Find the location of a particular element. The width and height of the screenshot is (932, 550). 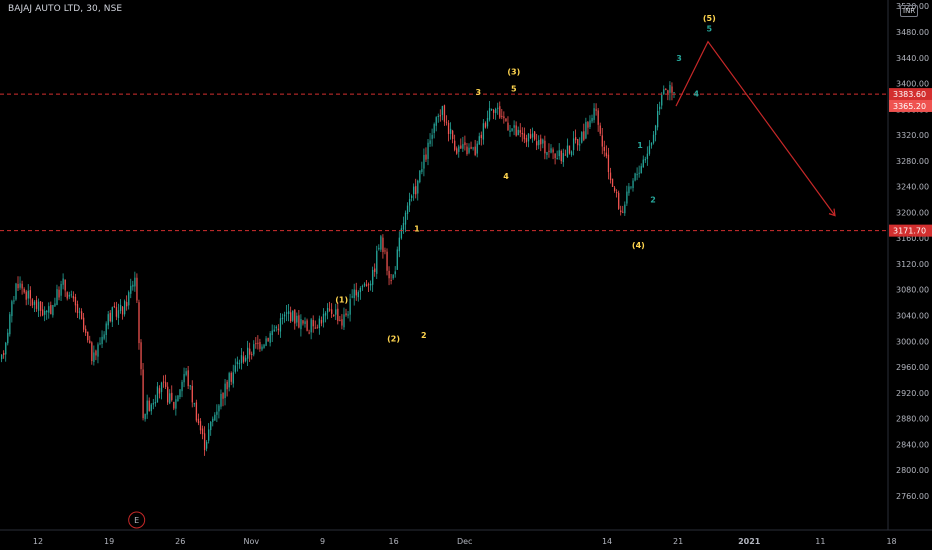

y-tick-label: 3240.00 is located at coordinates (912, 187).